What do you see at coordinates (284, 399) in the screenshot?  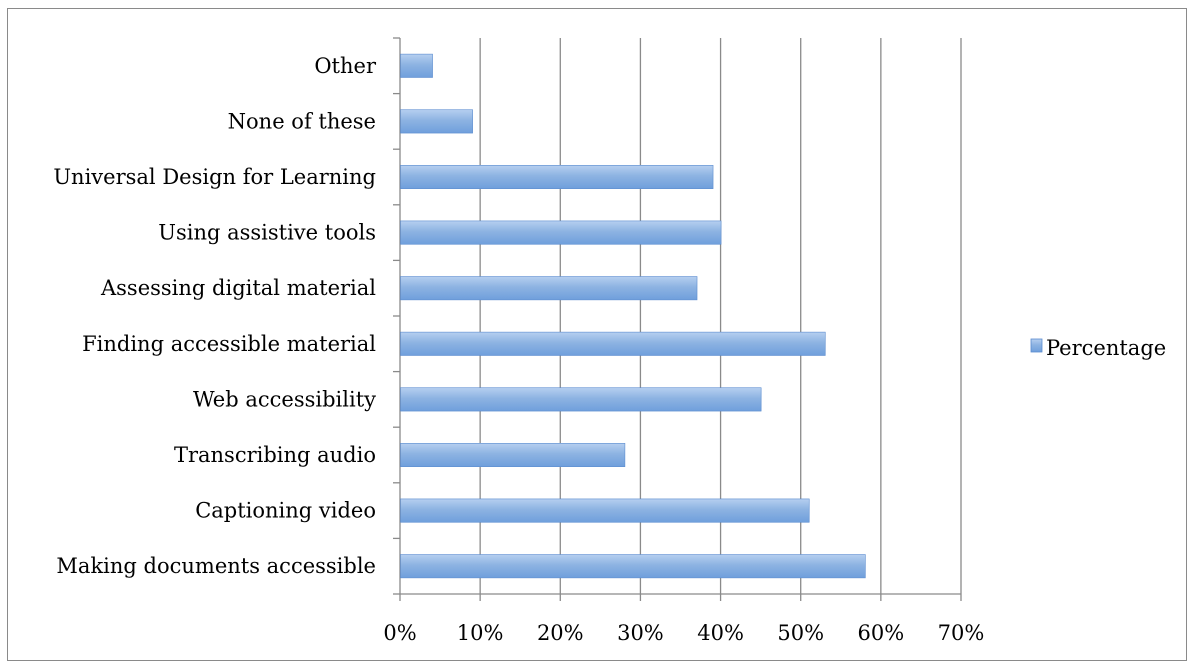 I see `category-label: Web accessibility` at bounding box center [284, 399].